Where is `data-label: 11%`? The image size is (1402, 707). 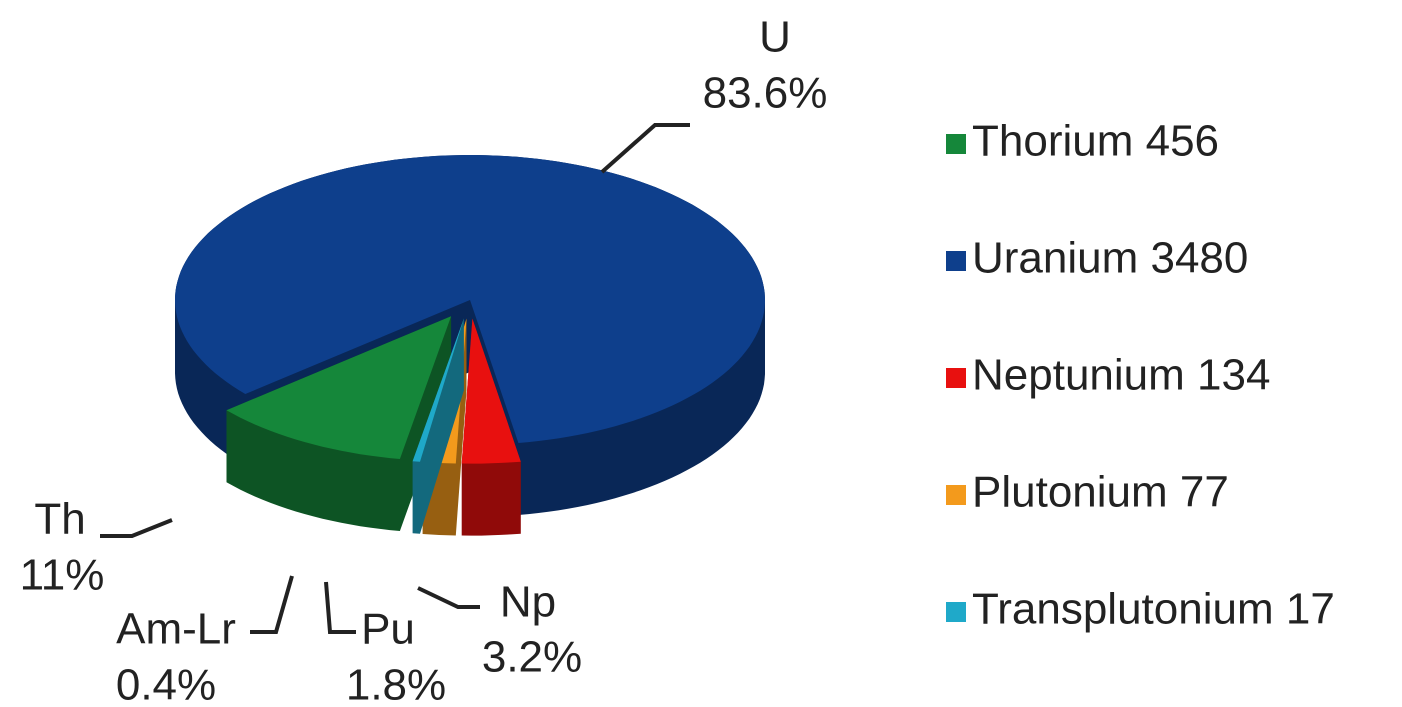 data-label: 11% is located at coordinates (62, 575).